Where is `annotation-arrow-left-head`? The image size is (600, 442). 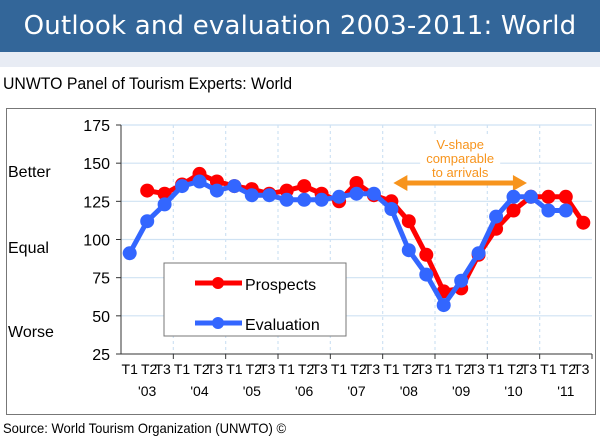
annotation-arrow-left-head is located at coordinates (400, 183).